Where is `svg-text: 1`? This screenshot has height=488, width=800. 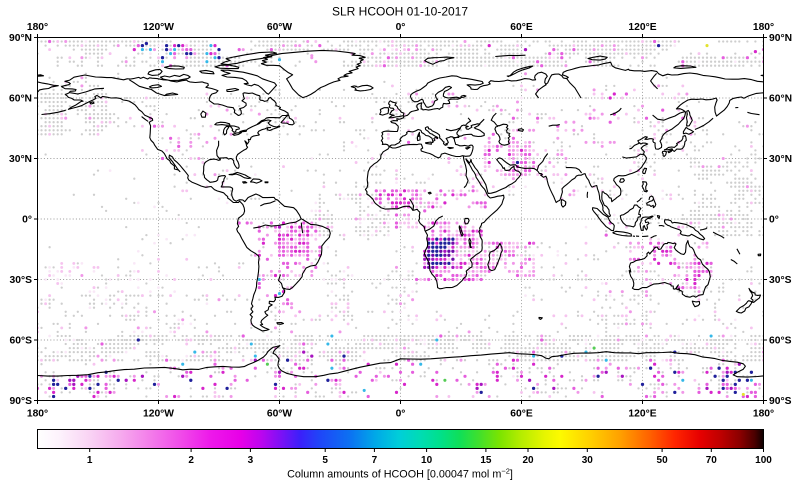 svg-text: 1 is located at coordinates (90, 460).